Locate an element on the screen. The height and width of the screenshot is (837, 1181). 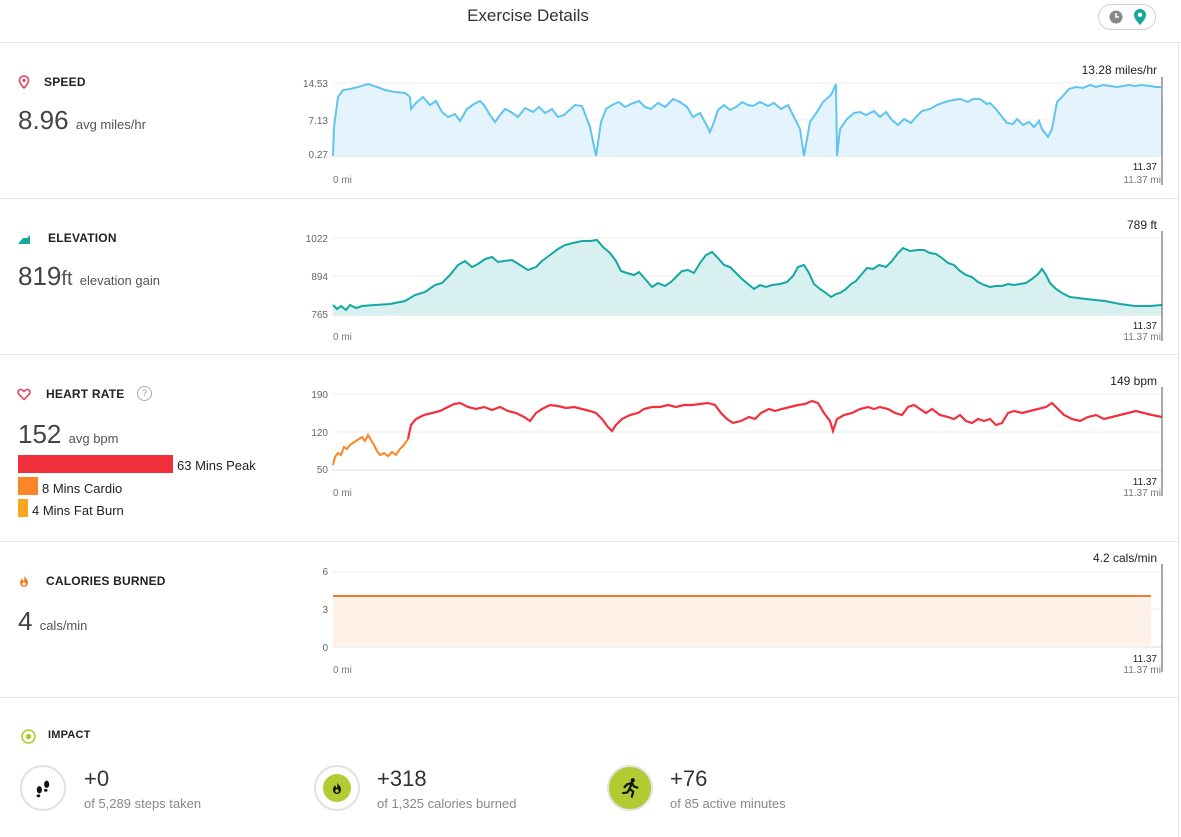
heart-rate-current-value: 149 bpm is located at coordinates (1133, 381).